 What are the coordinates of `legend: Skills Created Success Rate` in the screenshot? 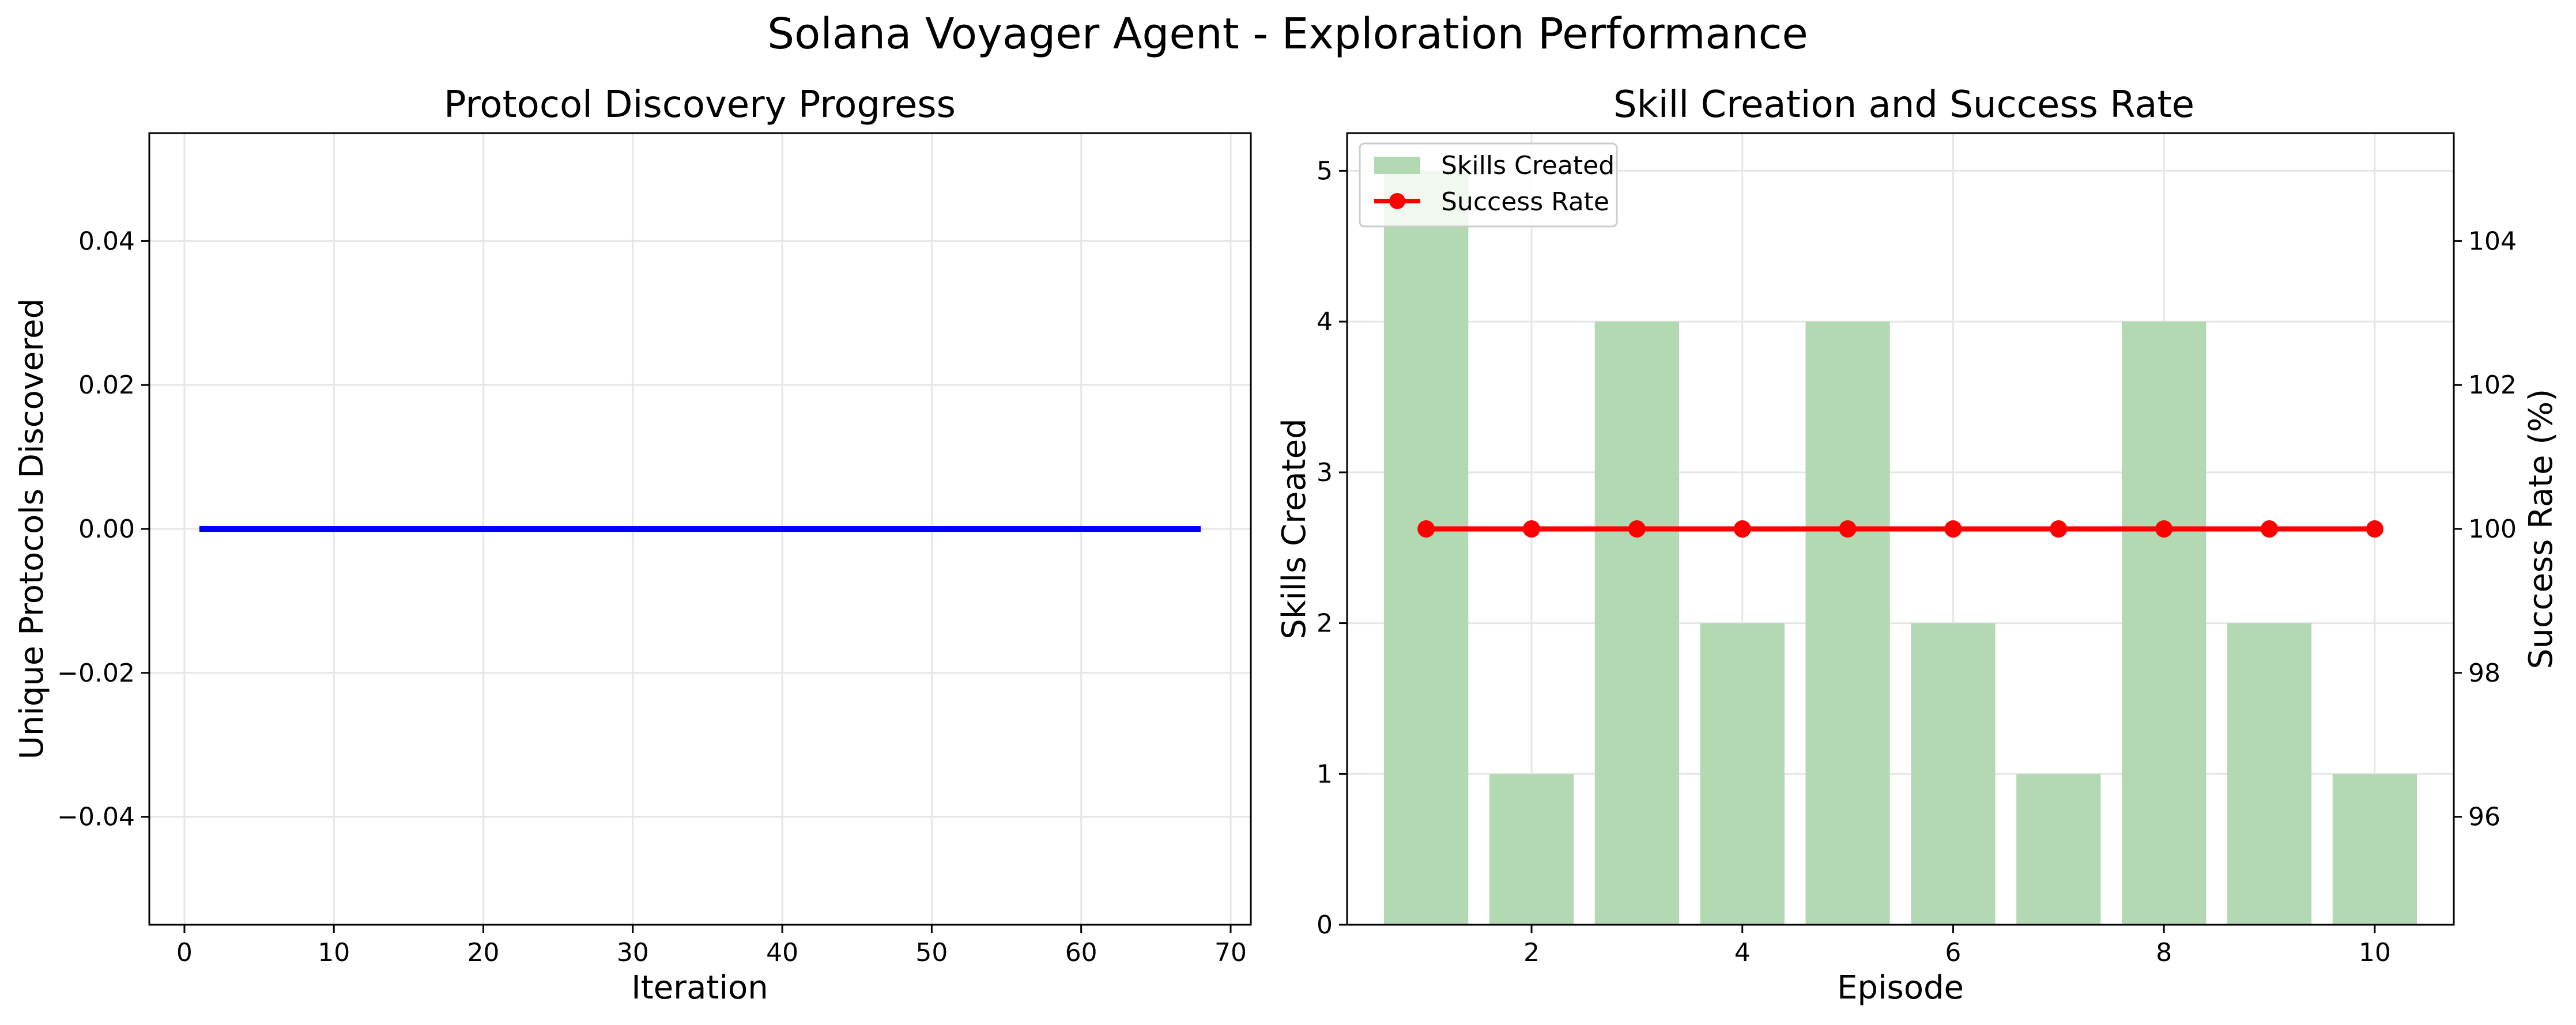 It's located at (1488, 185).